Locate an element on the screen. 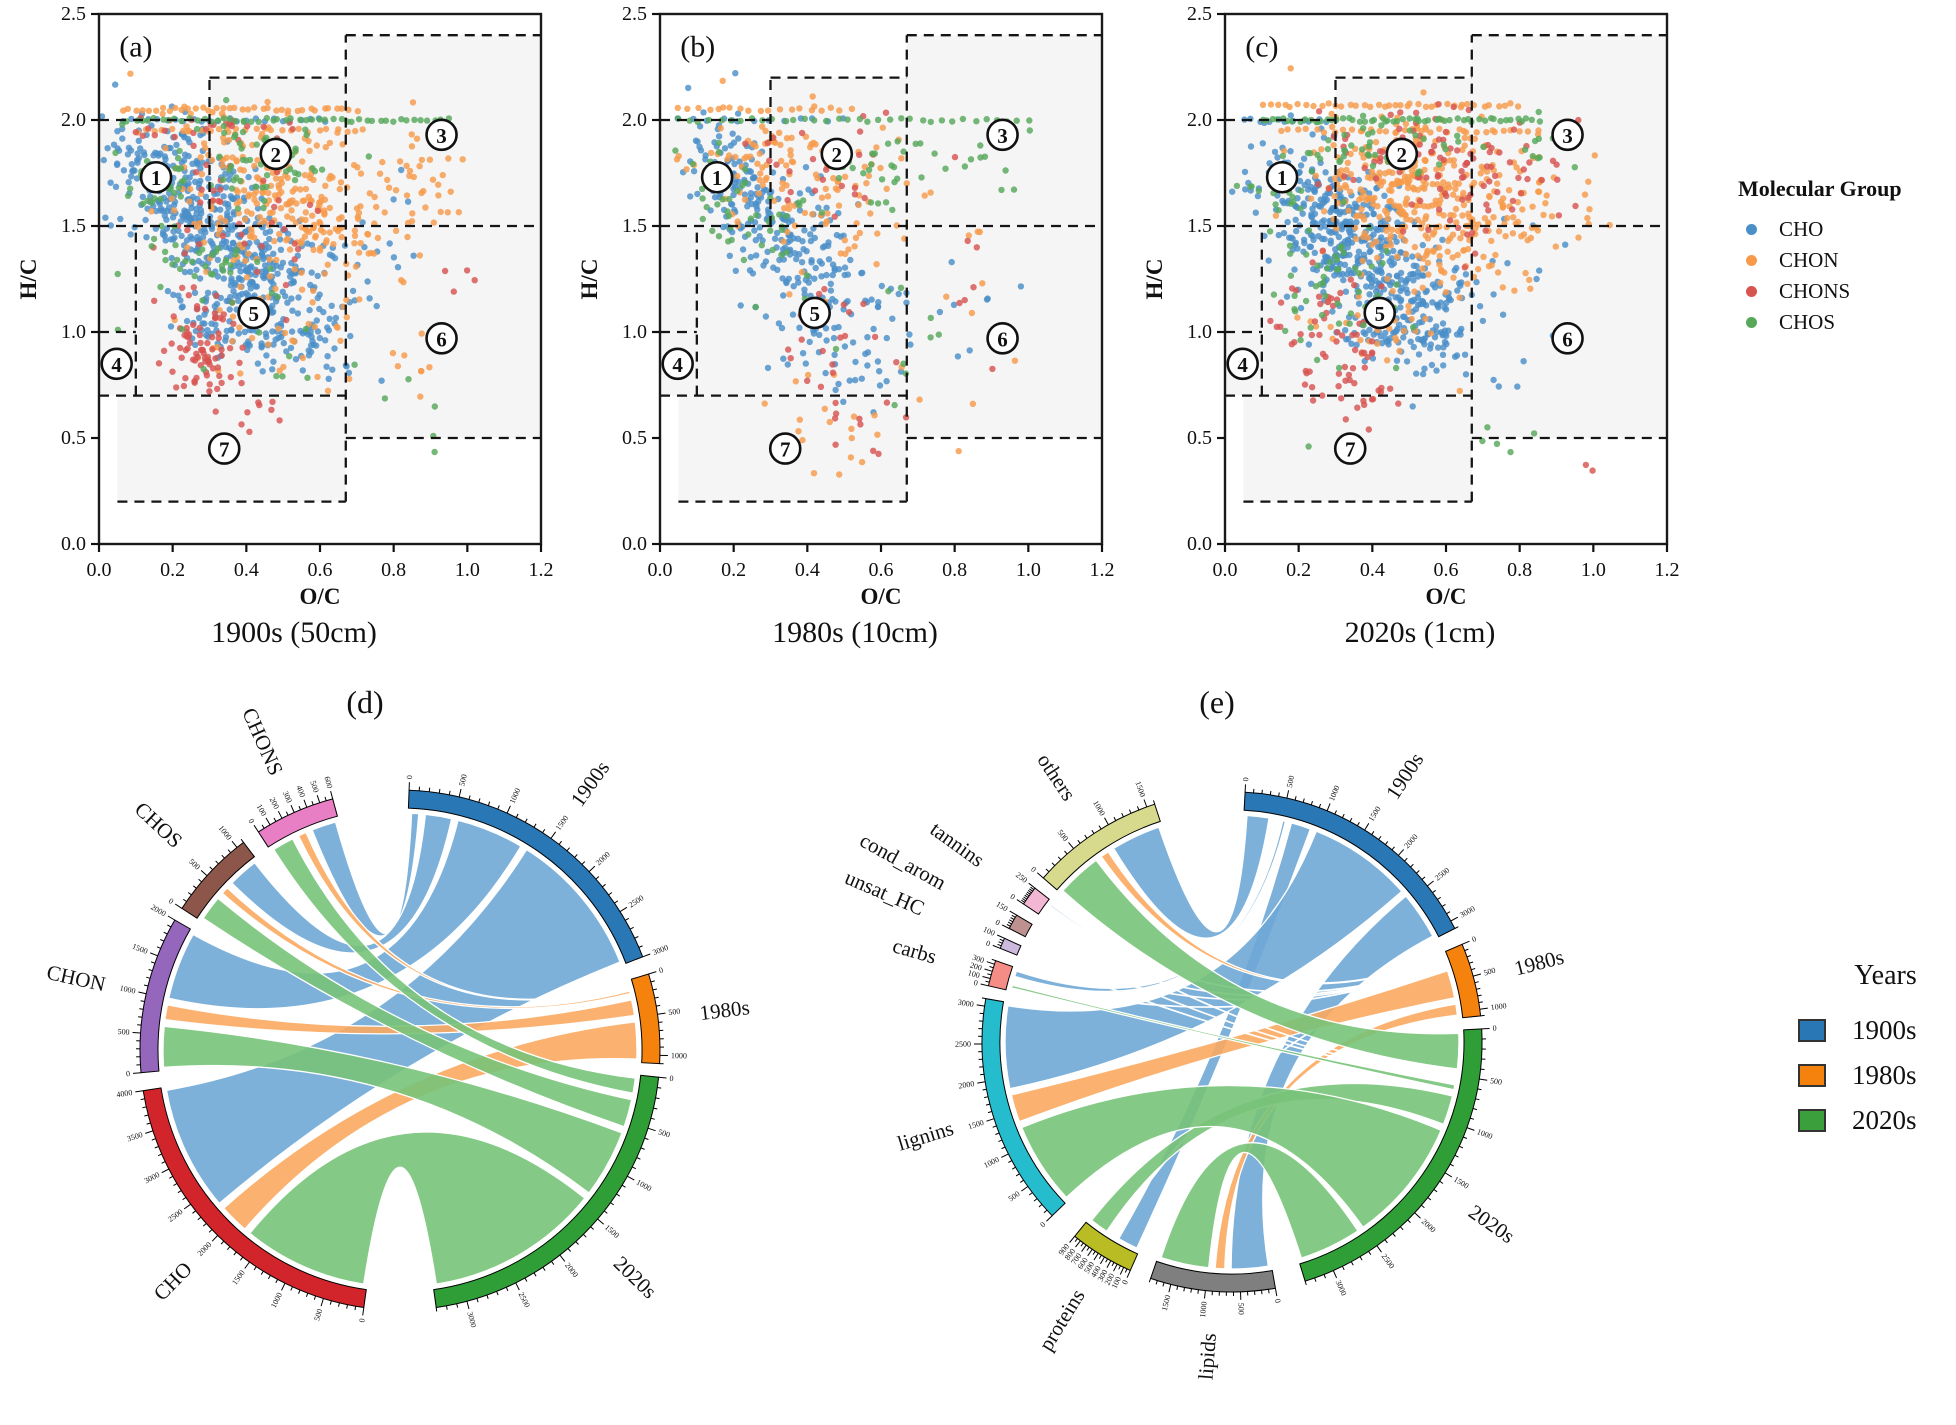  svg-text: (c) is located at coordinates (1261, 46).